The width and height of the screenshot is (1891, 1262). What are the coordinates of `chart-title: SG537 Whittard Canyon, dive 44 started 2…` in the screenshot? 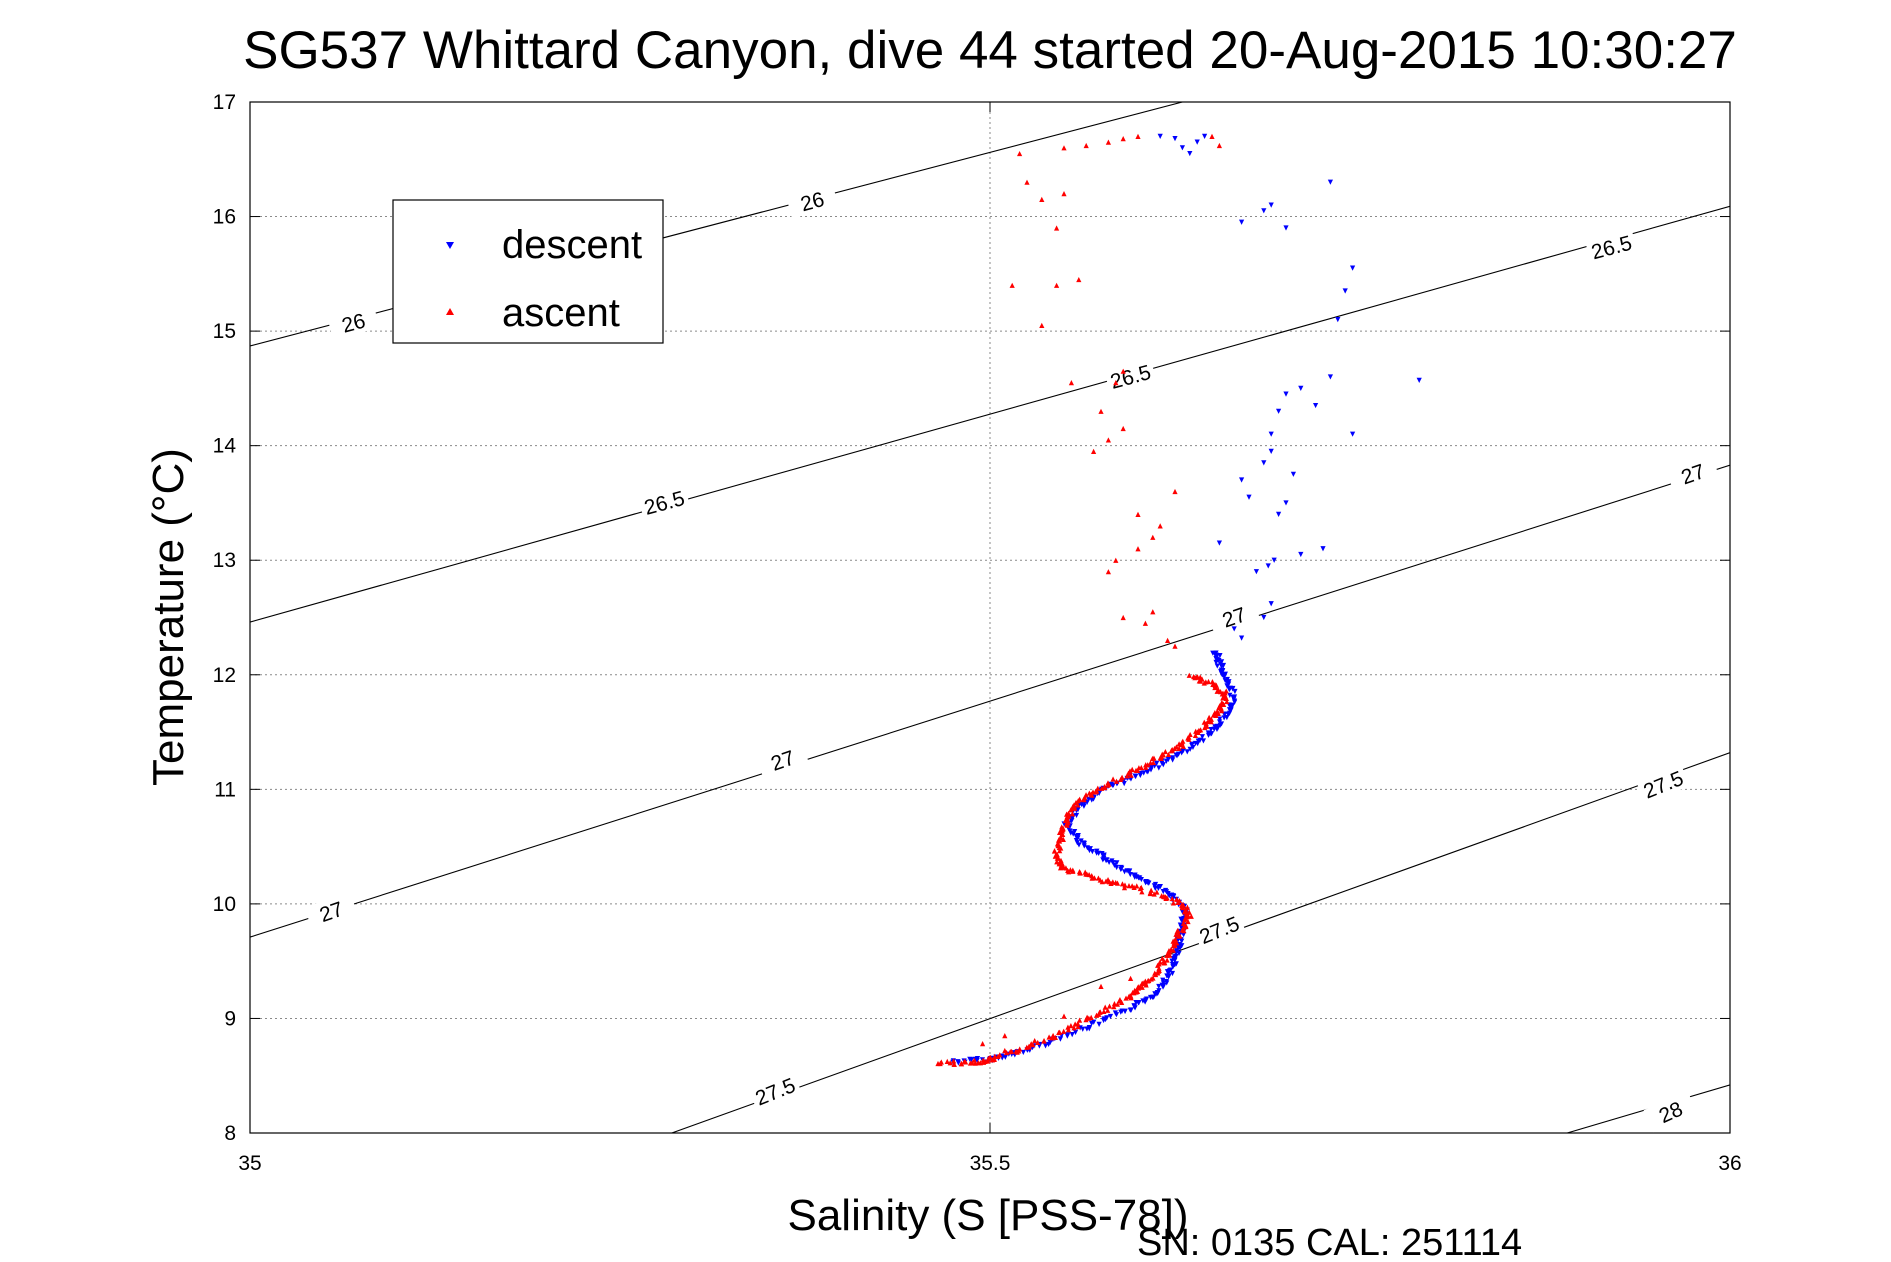 It's located at (990, 50).